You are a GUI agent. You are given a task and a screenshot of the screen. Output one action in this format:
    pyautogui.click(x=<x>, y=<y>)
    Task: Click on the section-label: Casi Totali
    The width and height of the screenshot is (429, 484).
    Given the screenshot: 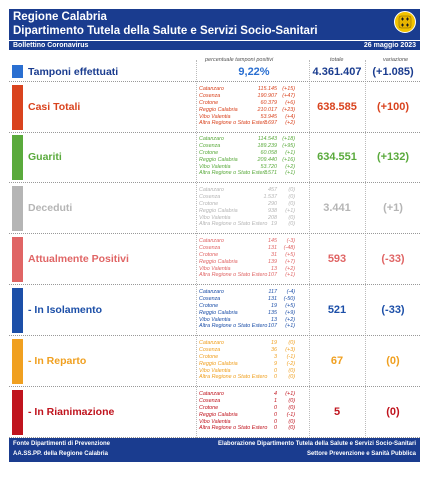 What is the action you would take?
    pyautogui.click(x=54, y=107)
    